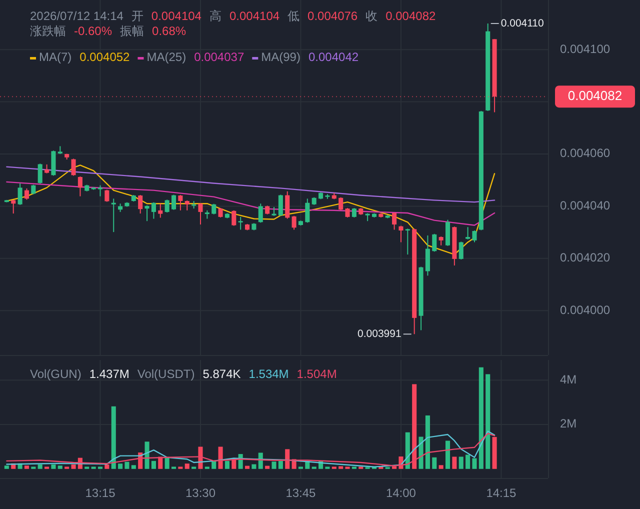  Describe the element at coordinates (221, 374) in the screenshot. I see `annotation: 5.874K` at that location.